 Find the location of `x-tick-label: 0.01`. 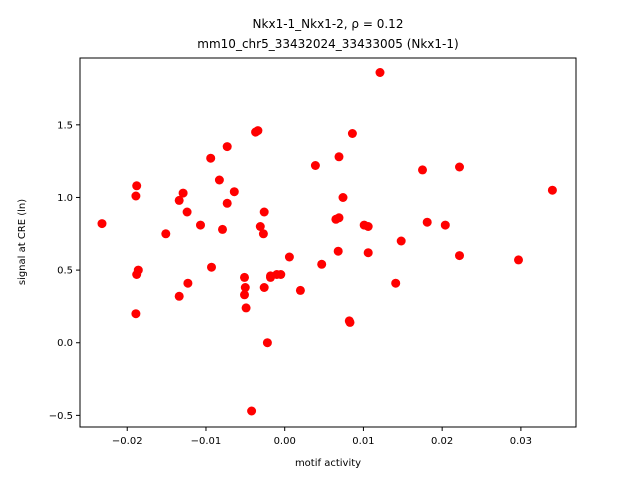

x-tick-label: 0.01 is located at coordinates (363, 441).